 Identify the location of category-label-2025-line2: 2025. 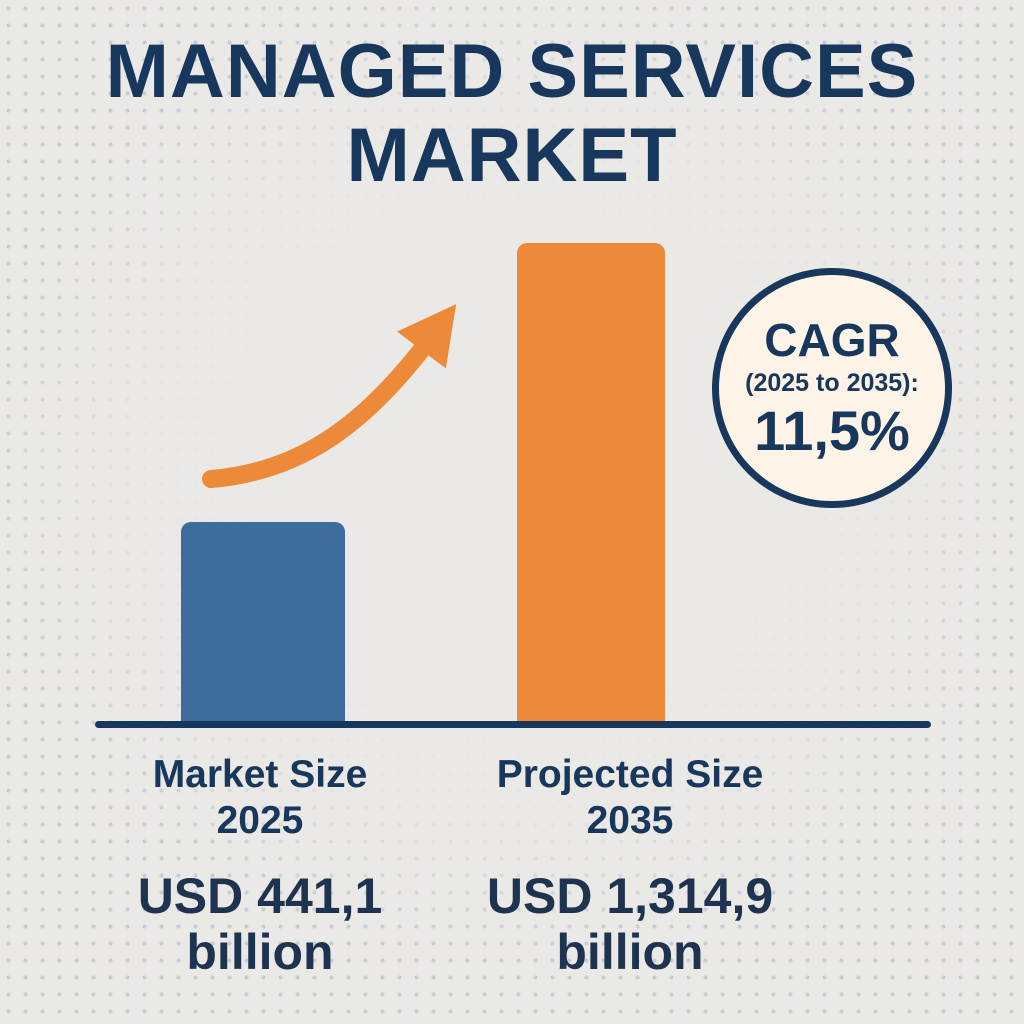
(260, 820).